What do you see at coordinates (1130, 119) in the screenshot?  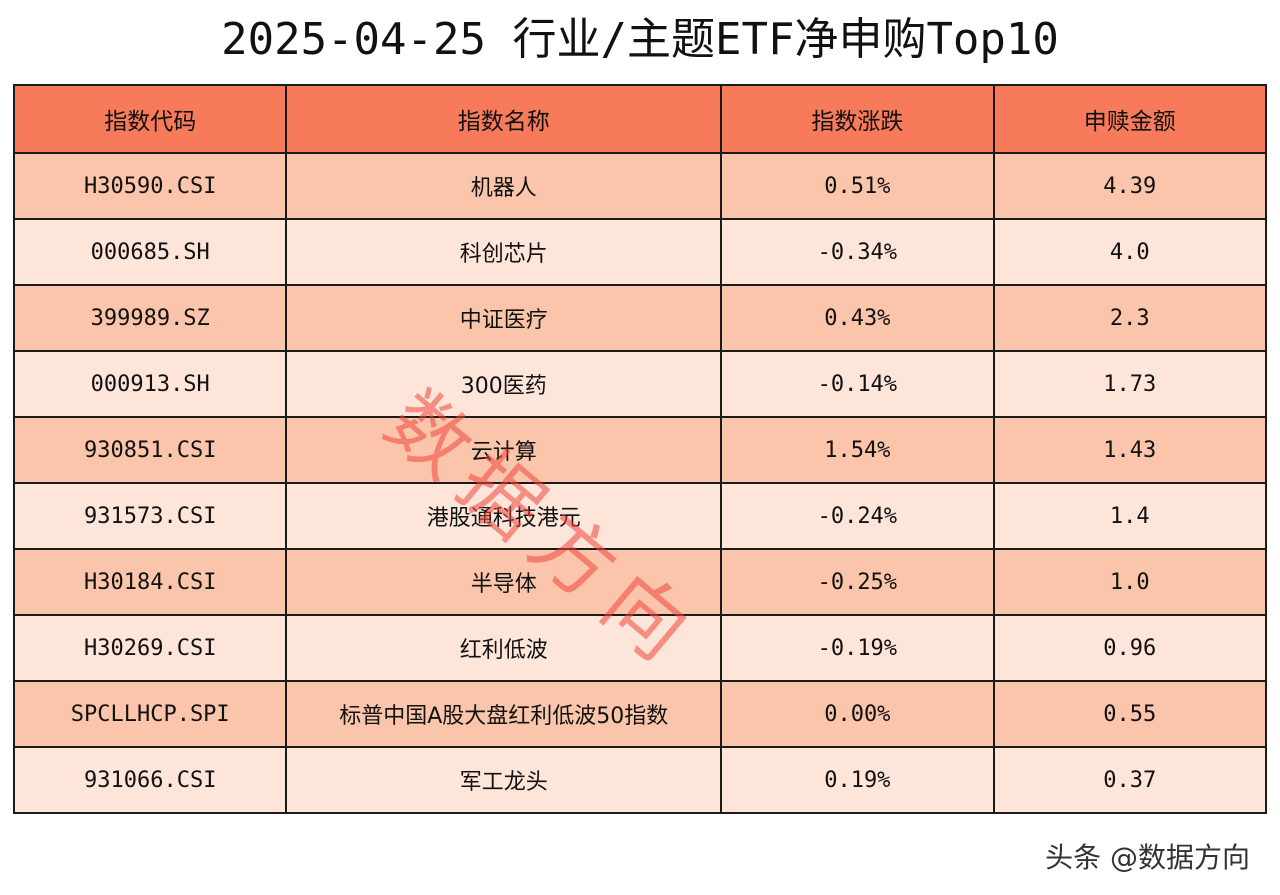 I see `header-subscription-amount: 申赎金额` at bounding box center [1130, 119].